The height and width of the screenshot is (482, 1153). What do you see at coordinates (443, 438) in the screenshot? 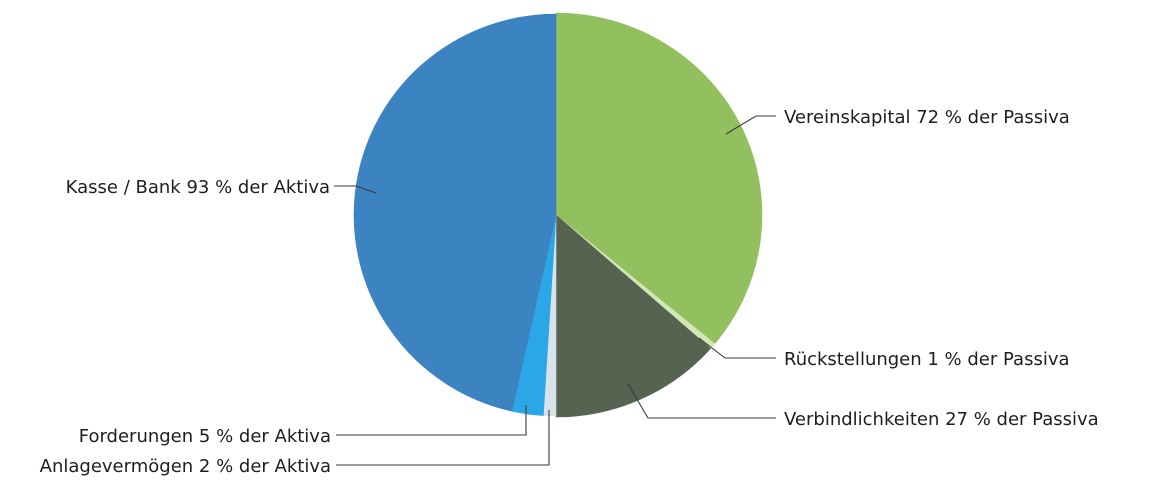
I see `leader-line-anlagevermoegen` at bounding box center [443, 438].